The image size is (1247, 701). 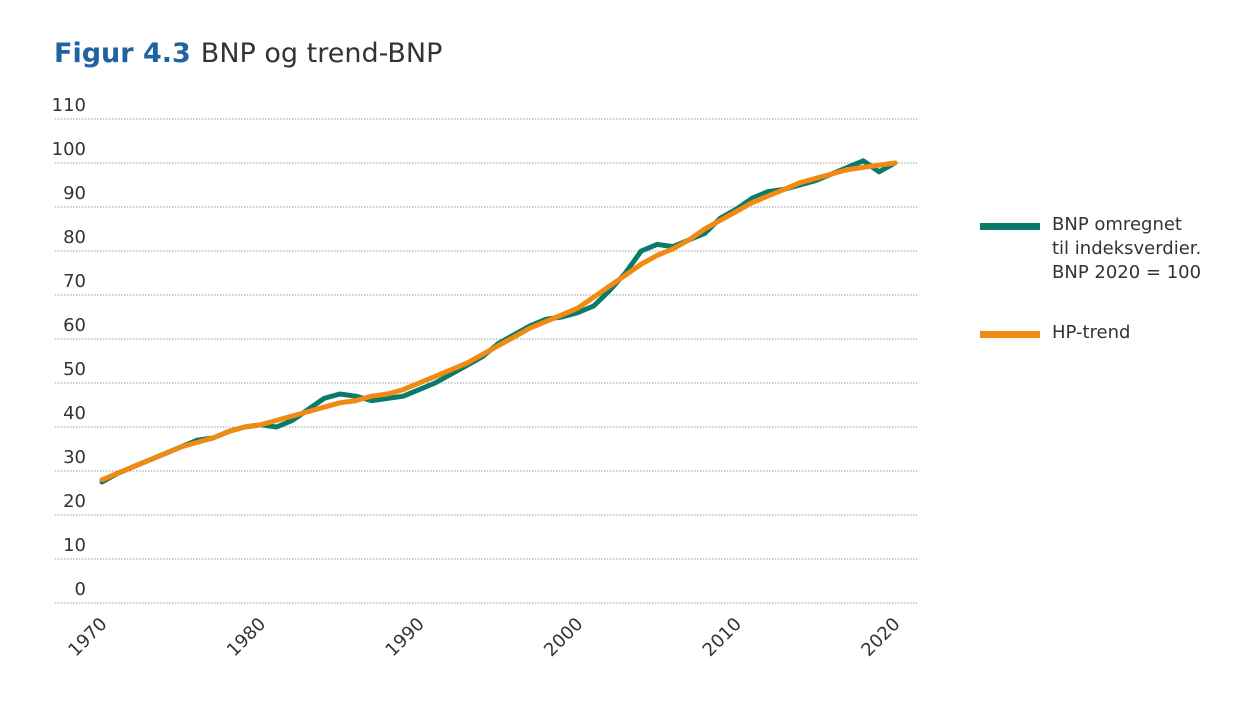 What do you see at coordinates (74, 413) in the screenshot?
I see `y-tick-label: 40` at bounding box center [74, 413].